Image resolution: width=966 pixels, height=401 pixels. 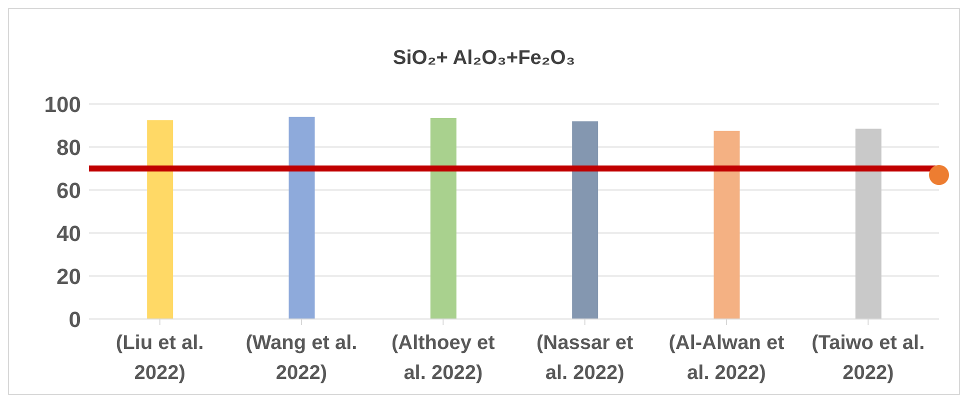 I want to click on y-tick-label: 80, so click(x=68, y=147).